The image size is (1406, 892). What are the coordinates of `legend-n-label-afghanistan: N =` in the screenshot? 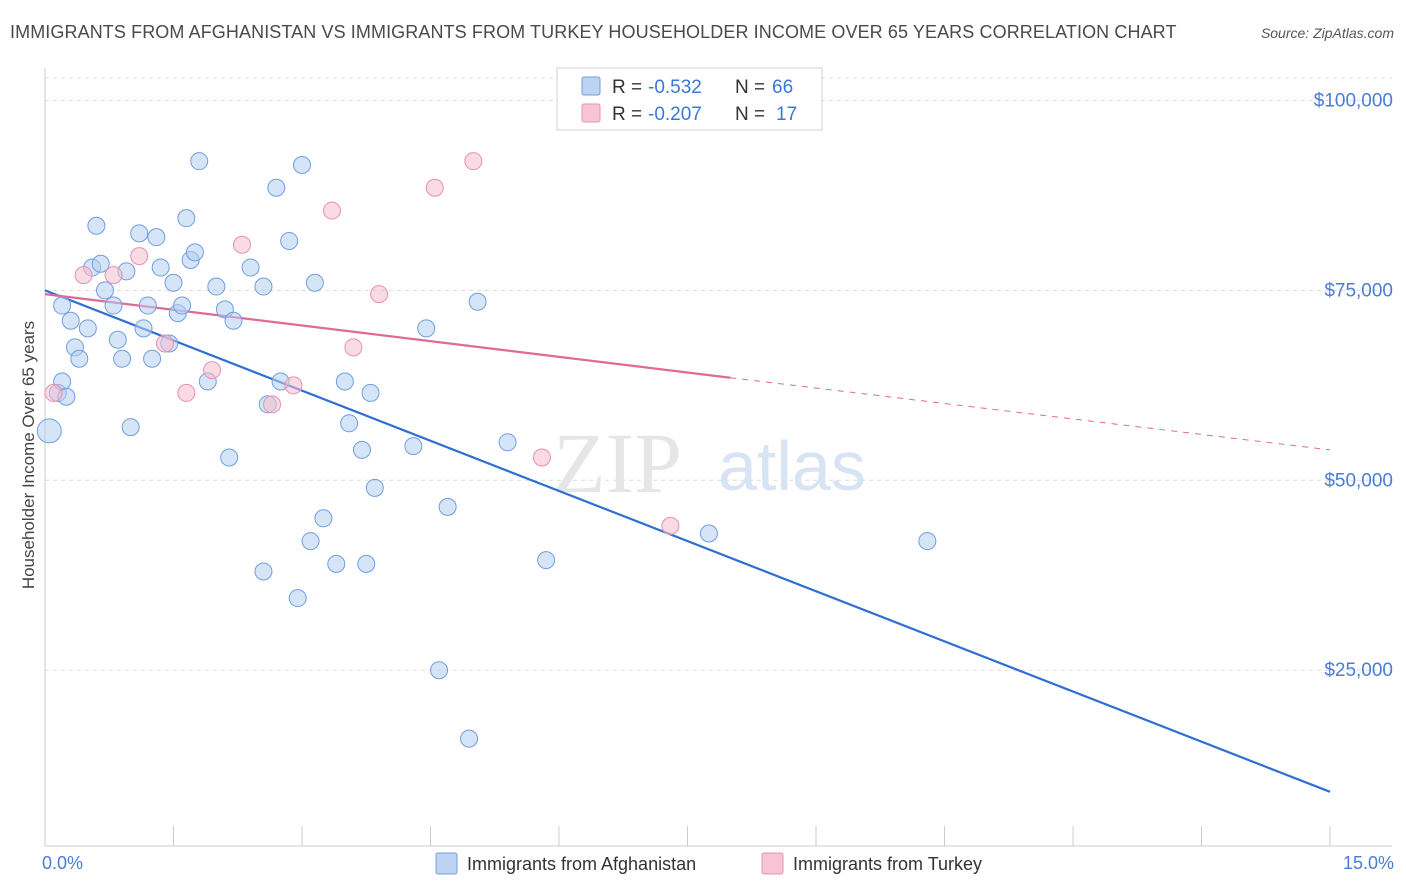 It's located at (750, 87).